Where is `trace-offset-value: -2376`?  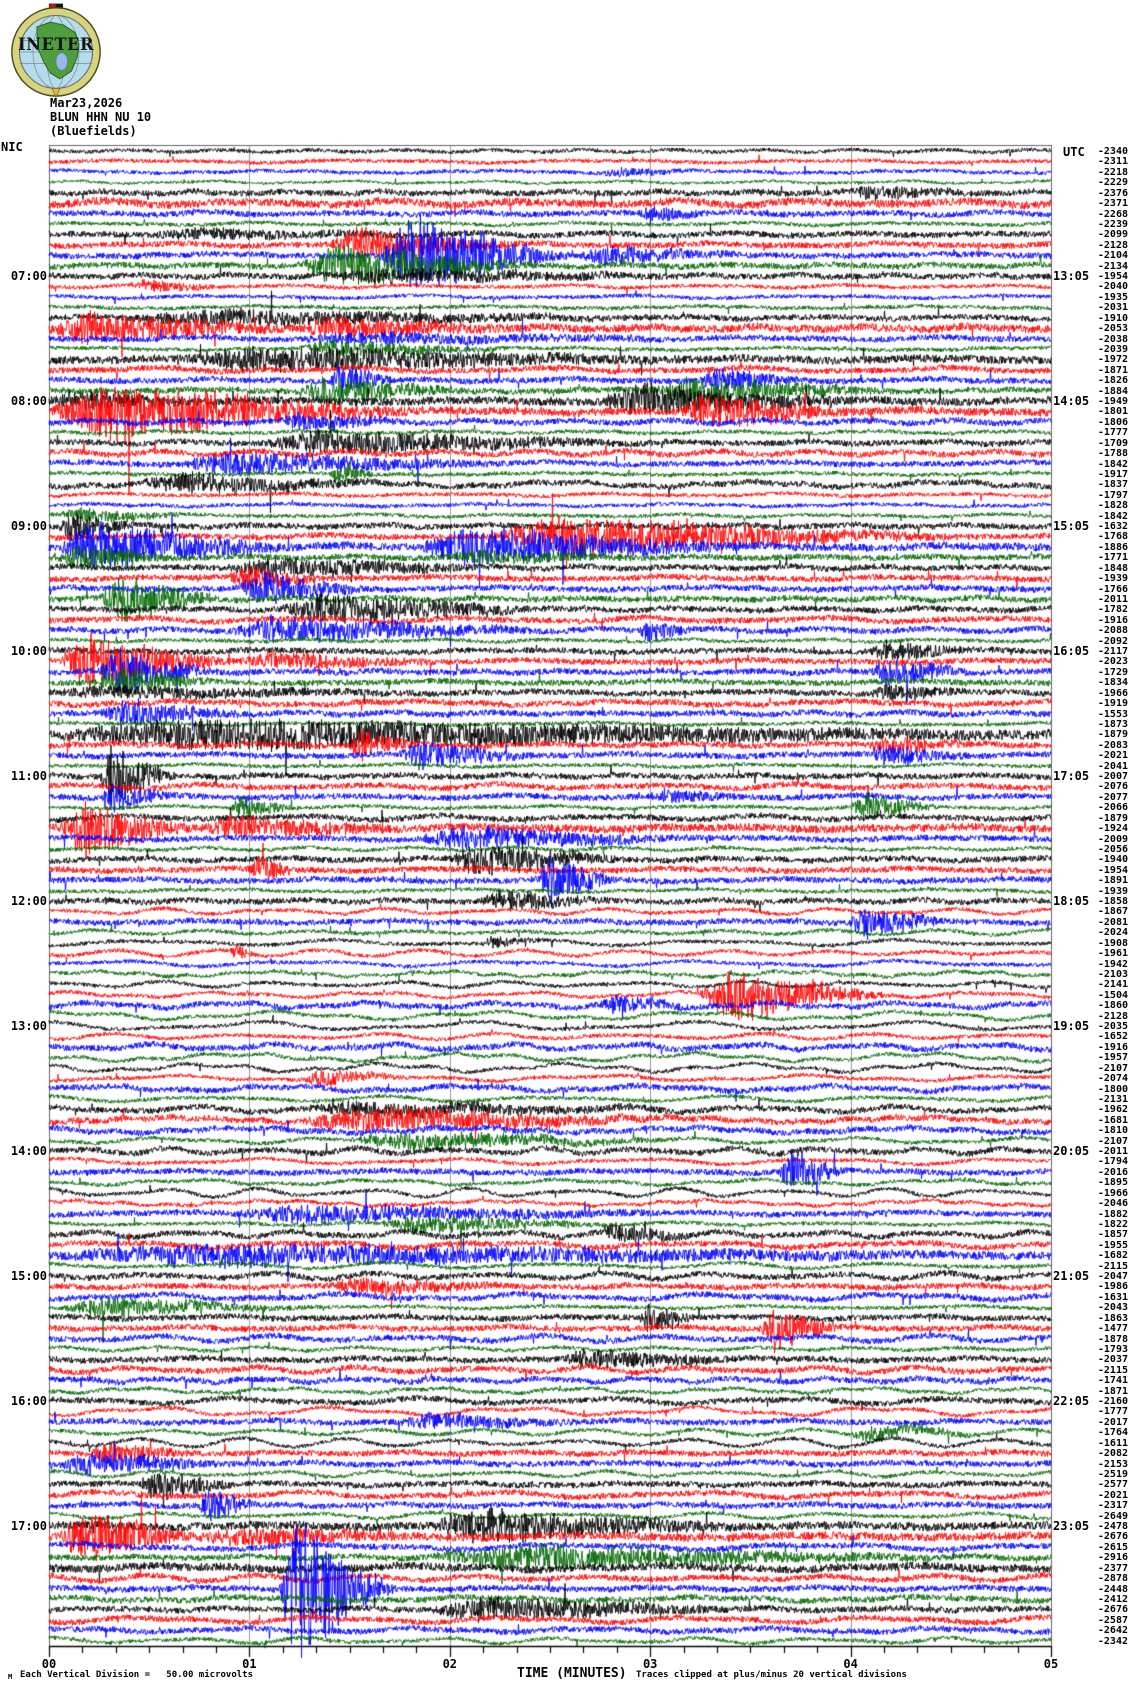 trace-offset-value: -2376 is located at coordinates (1112, 193).